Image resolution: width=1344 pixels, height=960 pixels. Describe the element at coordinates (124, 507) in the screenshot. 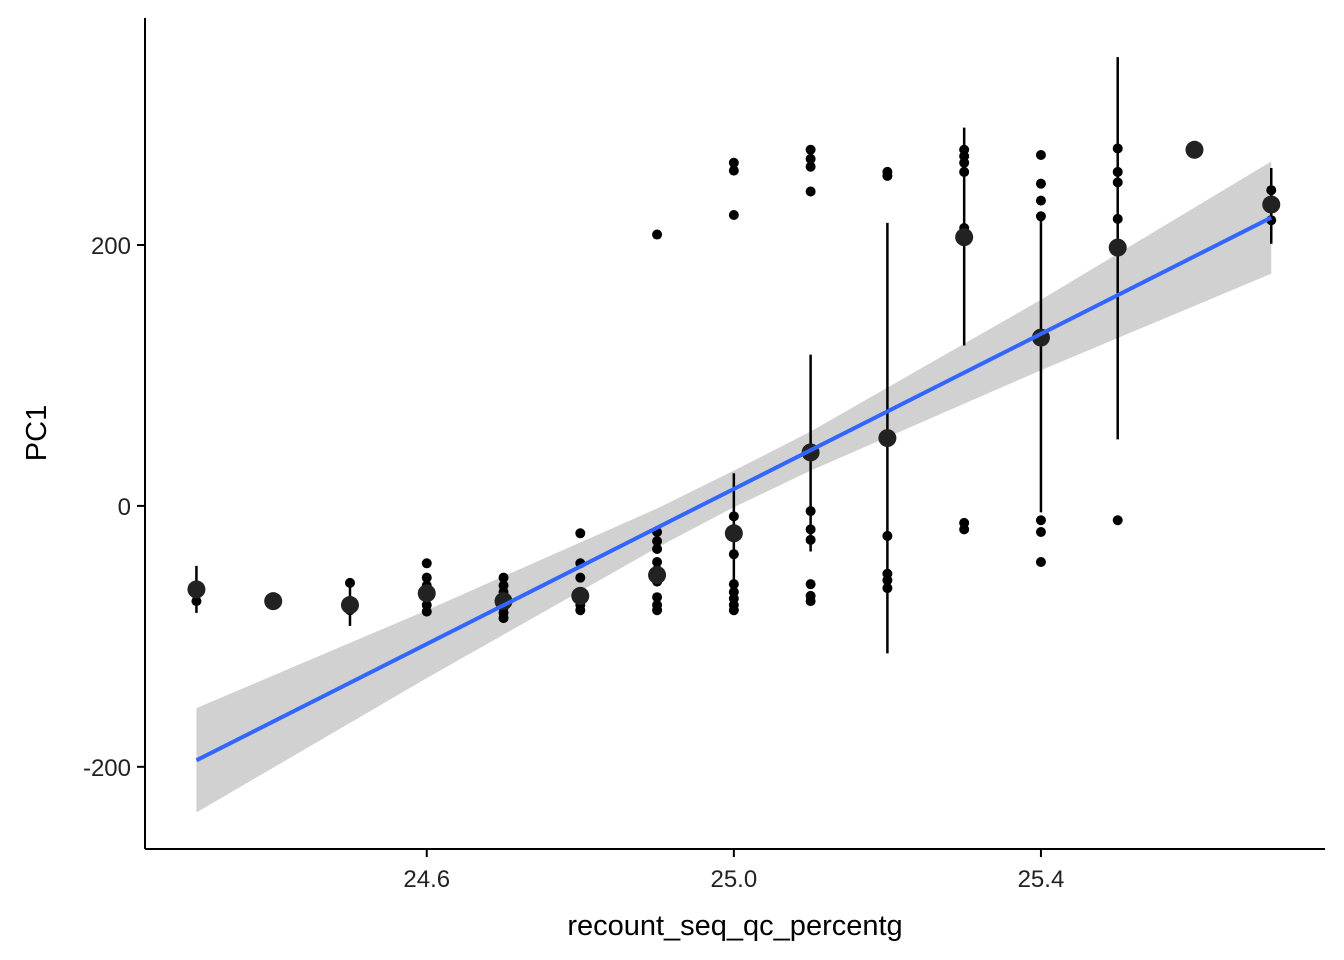

I see `y-tick-label: 0` at that location.